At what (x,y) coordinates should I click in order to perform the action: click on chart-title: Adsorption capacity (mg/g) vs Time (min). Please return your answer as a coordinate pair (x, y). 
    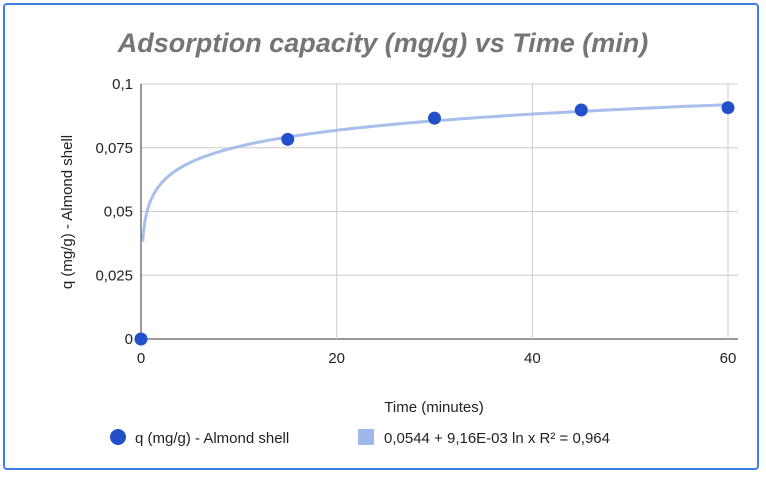
    Looking at the image, I should click on (383, 43).